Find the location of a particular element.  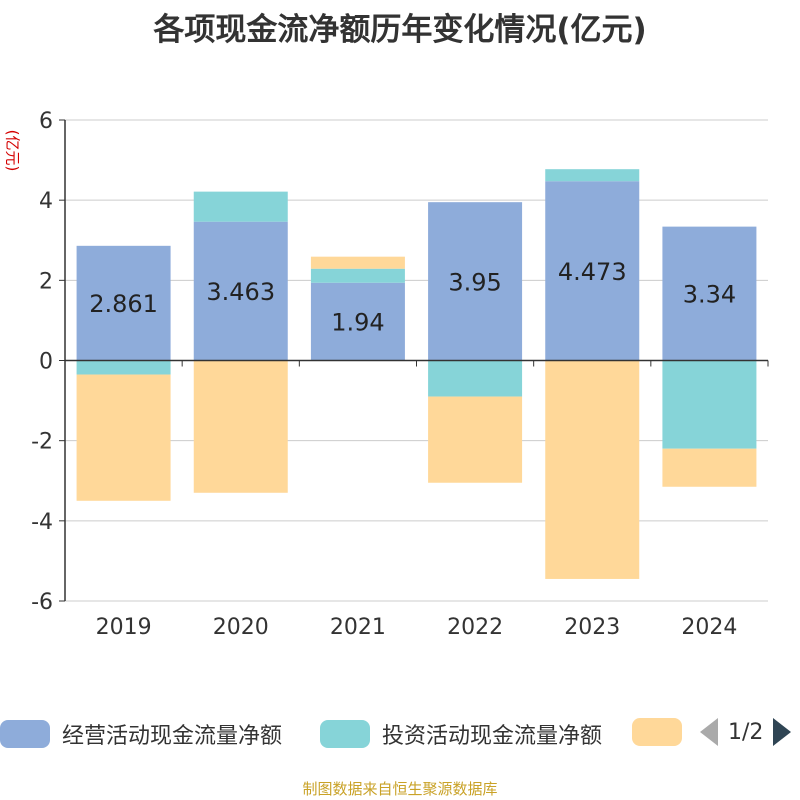

chart-title: 各项现金流净额历年变化情况(亿元) is located at coordinates (400, 30).